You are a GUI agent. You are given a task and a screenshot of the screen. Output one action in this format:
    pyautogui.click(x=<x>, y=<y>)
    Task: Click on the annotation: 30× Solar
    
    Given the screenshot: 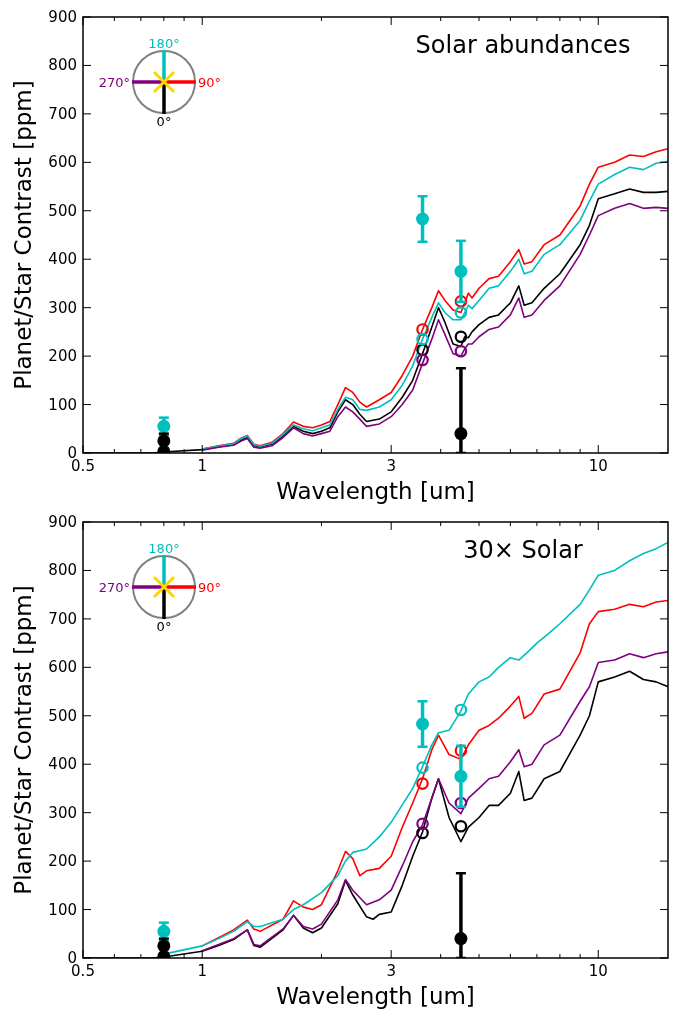 What is the action you would take?
    pyautogui.click(x=523, y=550)
    